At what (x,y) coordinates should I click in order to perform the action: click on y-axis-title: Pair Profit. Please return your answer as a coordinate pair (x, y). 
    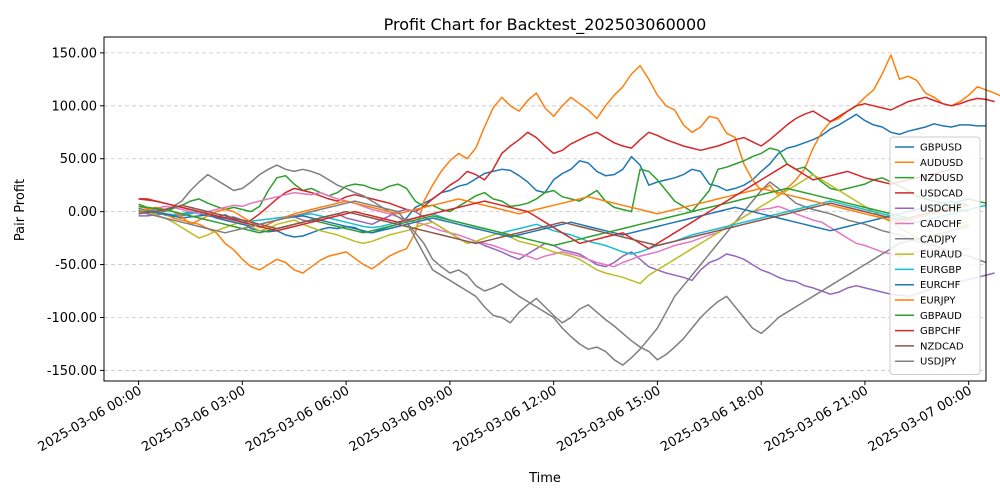
    Looking at the image, I should click on (20, 210).